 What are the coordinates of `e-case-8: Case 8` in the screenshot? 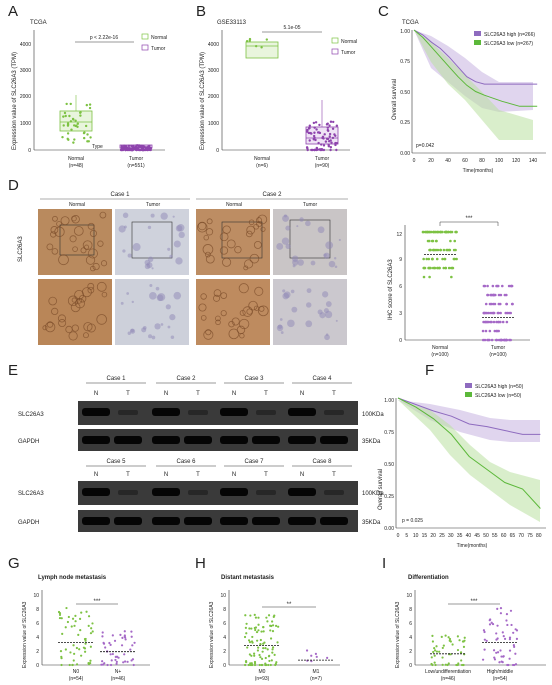 It's located at (322, 462).